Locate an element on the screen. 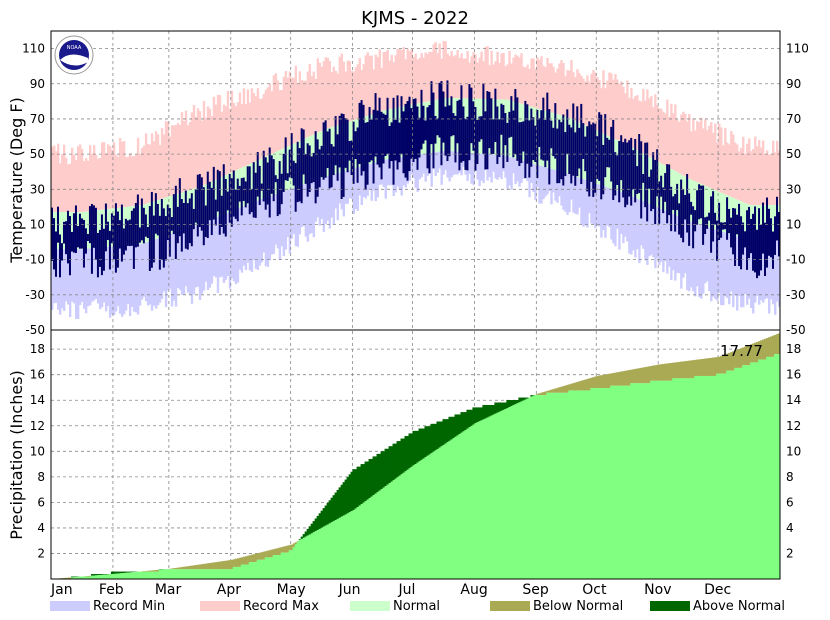 This screenshot has width=830, height=620. noaa-logo-text: NOAA is located at coordinates (74, 48).